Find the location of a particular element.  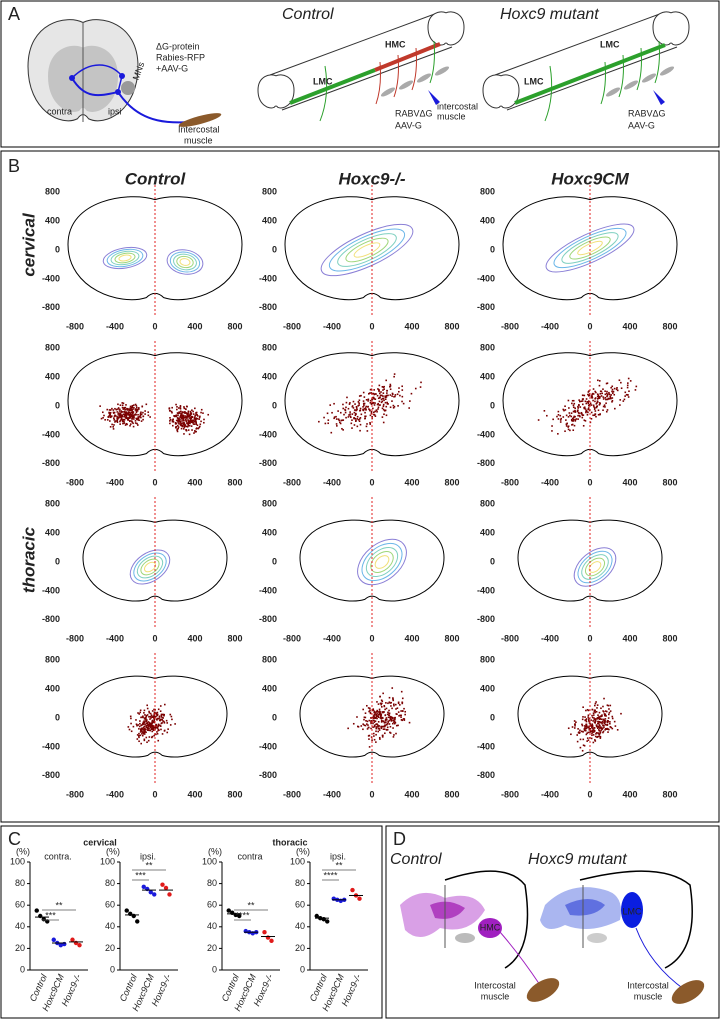

mn-pool is located at coordinates (128, 88).